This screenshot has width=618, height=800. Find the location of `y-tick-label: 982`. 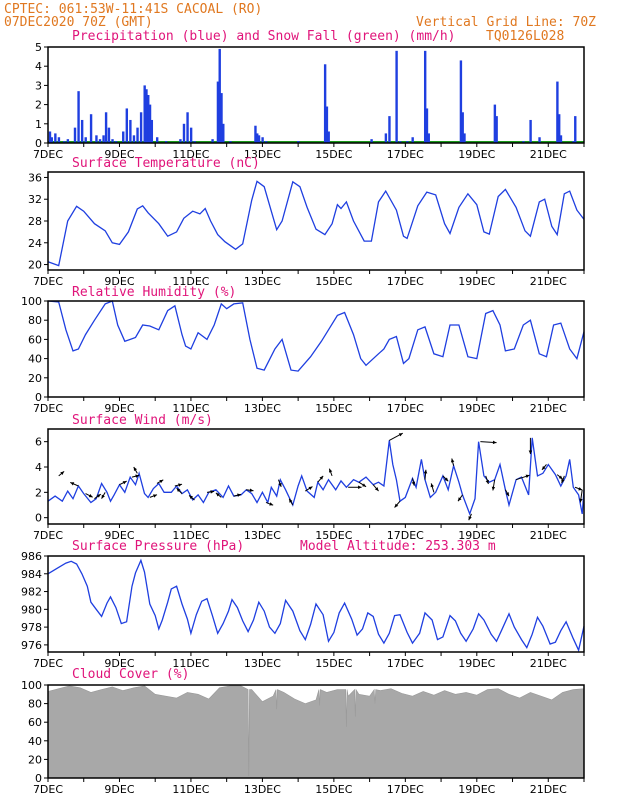

y-tick-label: 982 is located at coordinates (31, 592).